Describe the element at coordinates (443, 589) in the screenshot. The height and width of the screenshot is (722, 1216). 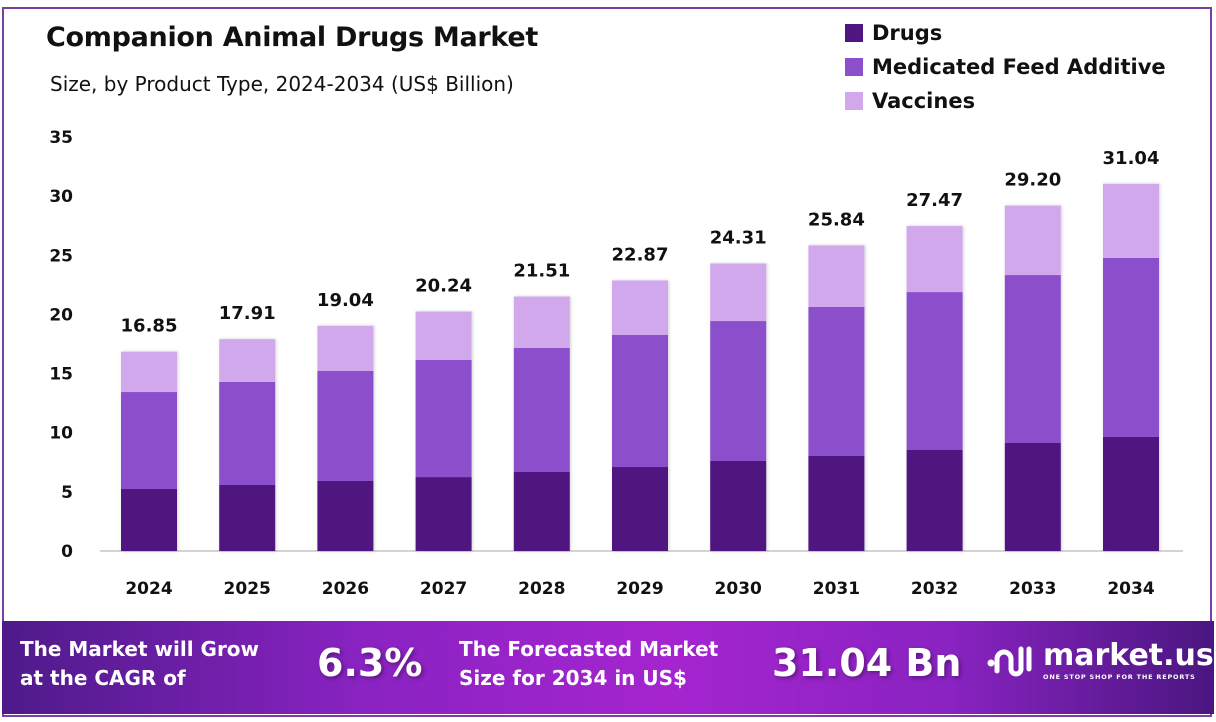
I see `x-tick-label: 2027` at that location.